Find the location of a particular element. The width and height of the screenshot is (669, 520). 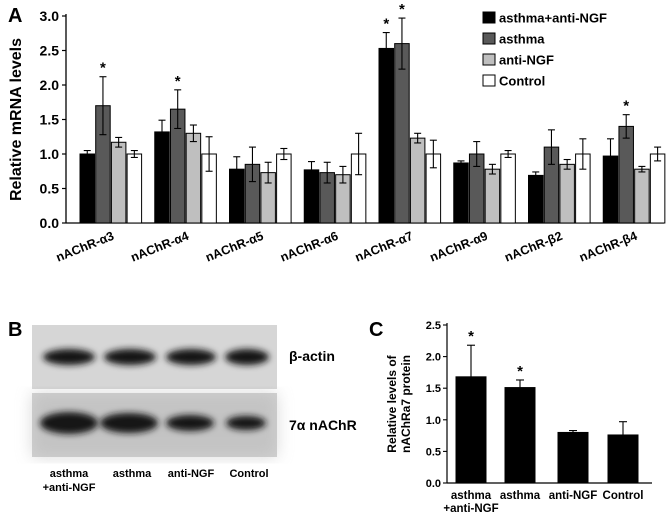

panel-c-y-axis-label: nAChRa7 protein is located at coordinates (406, 404).